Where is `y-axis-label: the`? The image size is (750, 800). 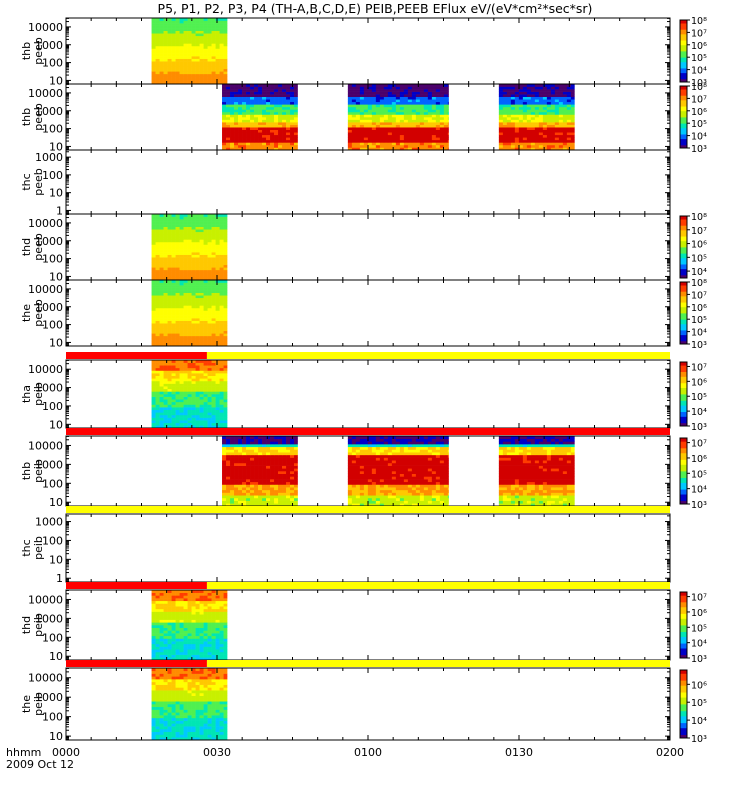 y-axis-label: the is located at coordinates (26, 704).